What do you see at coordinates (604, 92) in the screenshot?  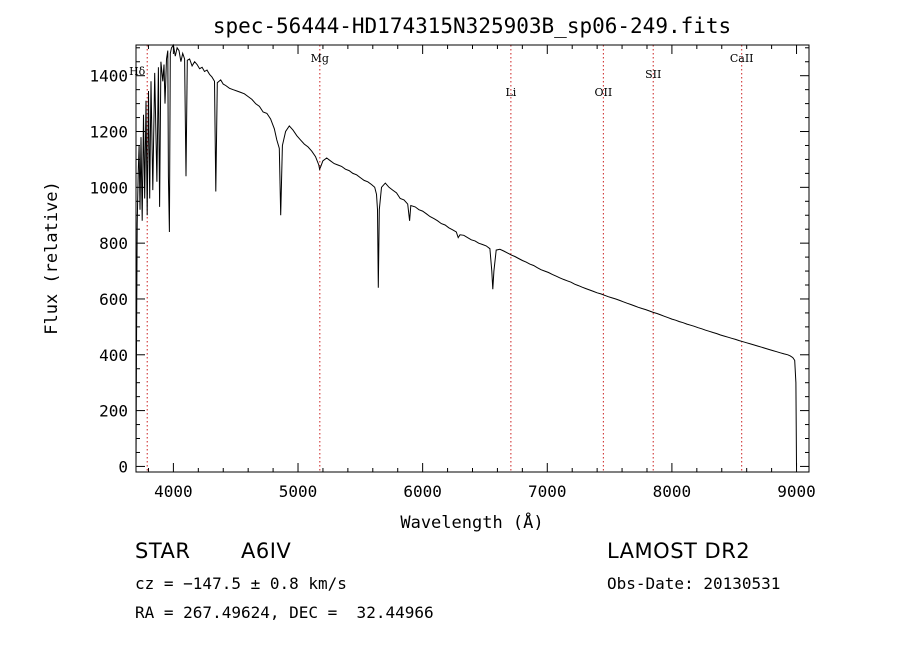 I see `marker-label-3: OII` at bounding box center [604, 92].